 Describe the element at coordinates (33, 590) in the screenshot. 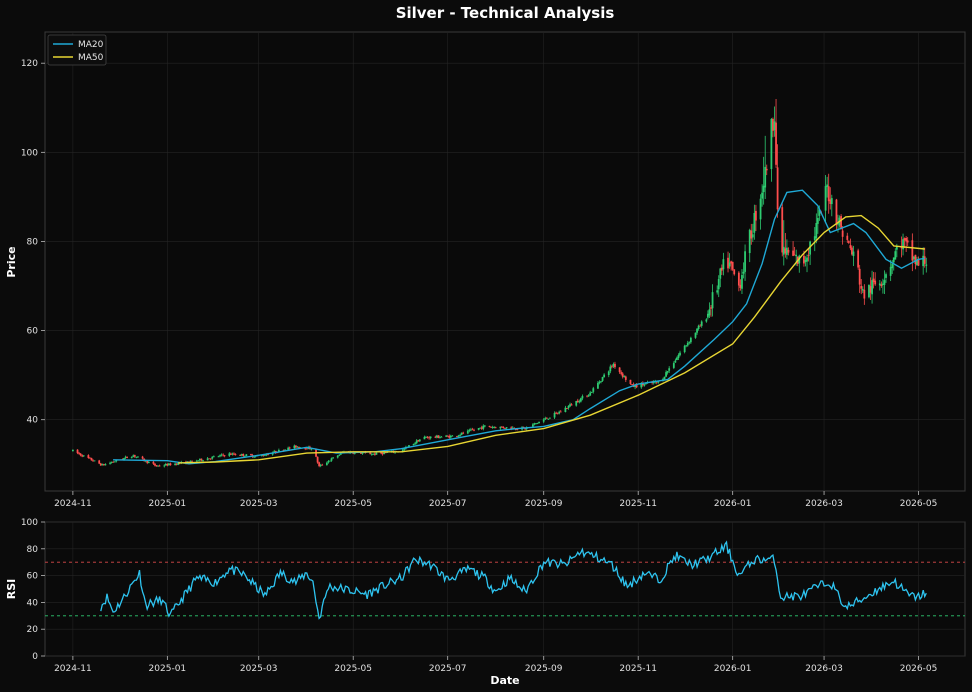

I see `rsi-y-ticks: 0 20 40 60 80 100` at that location.